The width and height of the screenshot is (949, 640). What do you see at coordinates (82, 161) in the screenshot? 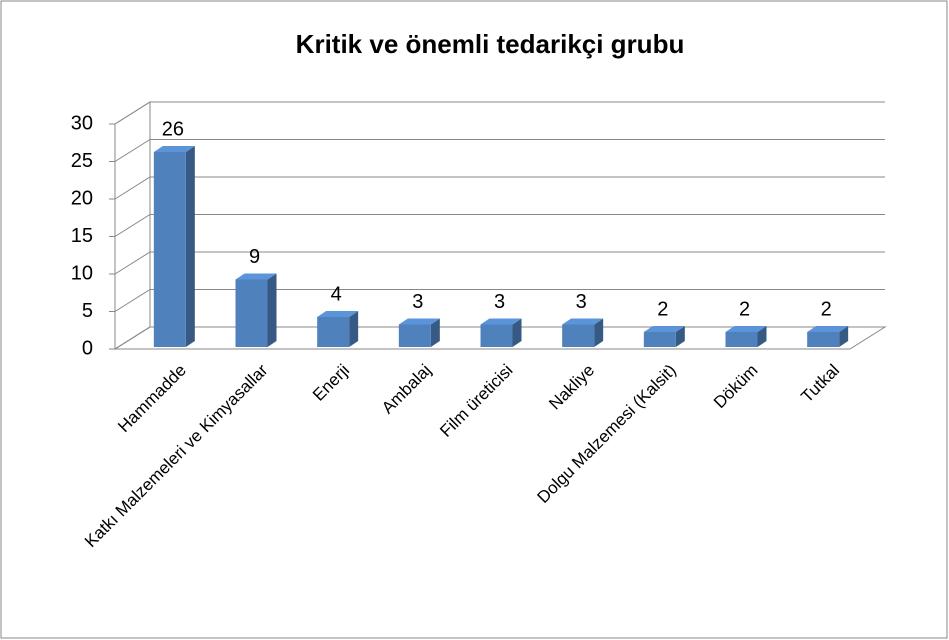
I see `y-tick-label: 25` at bounding box center [82, 161].